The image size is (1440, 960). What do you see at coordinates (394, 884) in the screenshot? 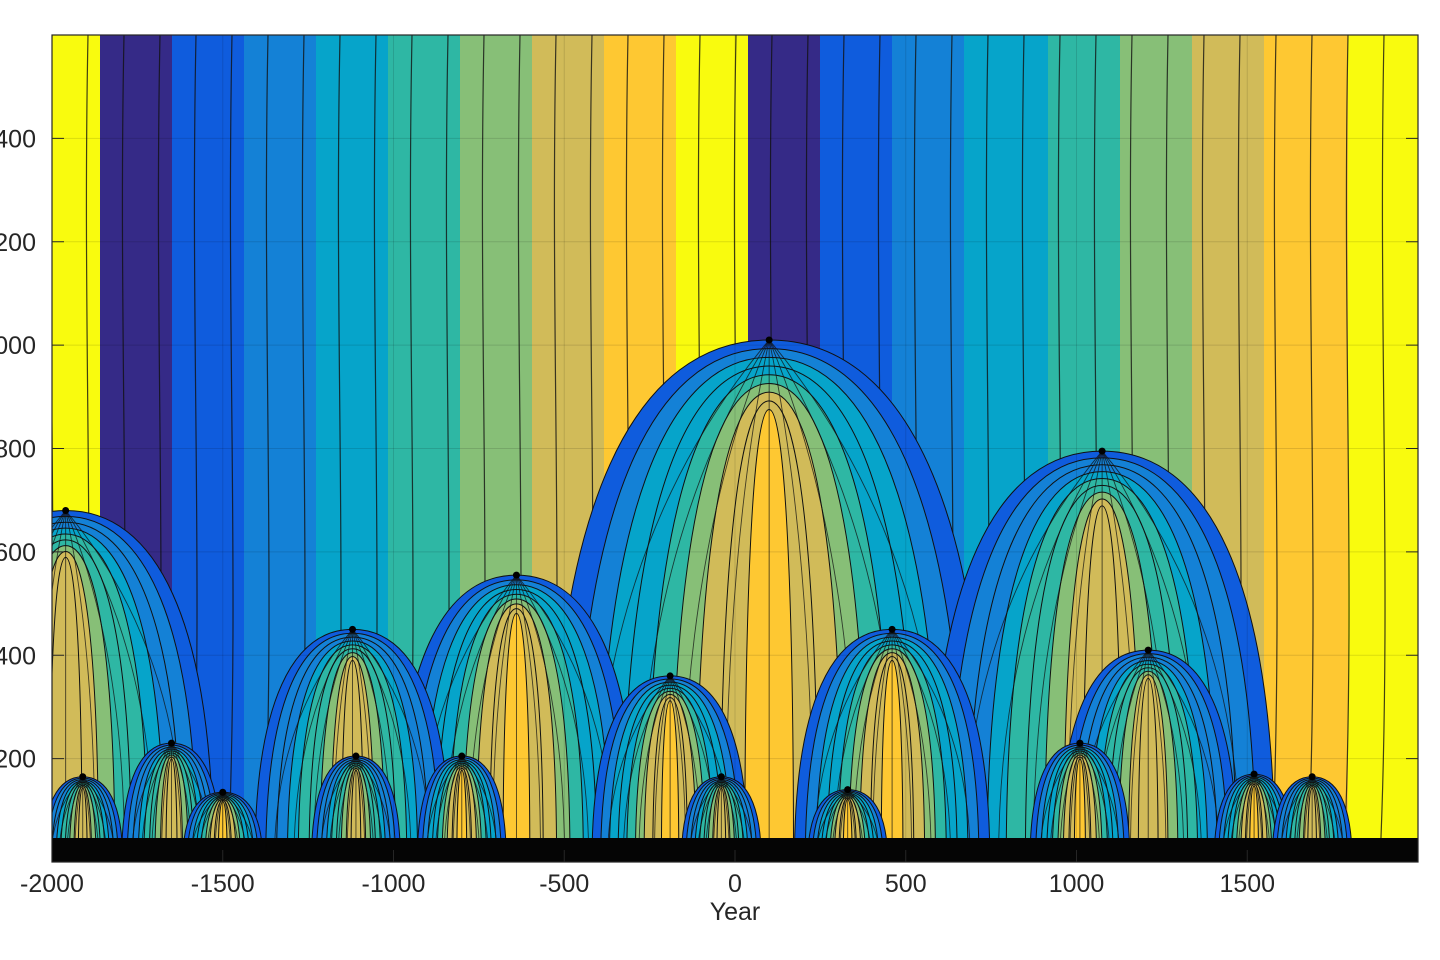
I see `x-tick-label: -1000` at bounding box center [394, 884].